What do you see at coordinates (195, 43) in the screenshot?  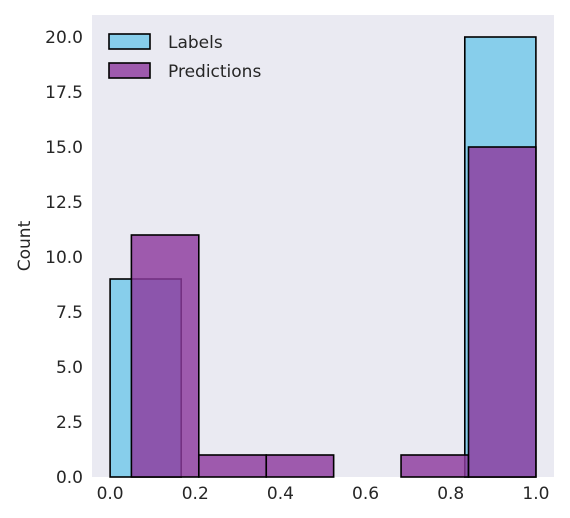 I see `legend-label-labels: Labels` at bounding box center [195, 43].